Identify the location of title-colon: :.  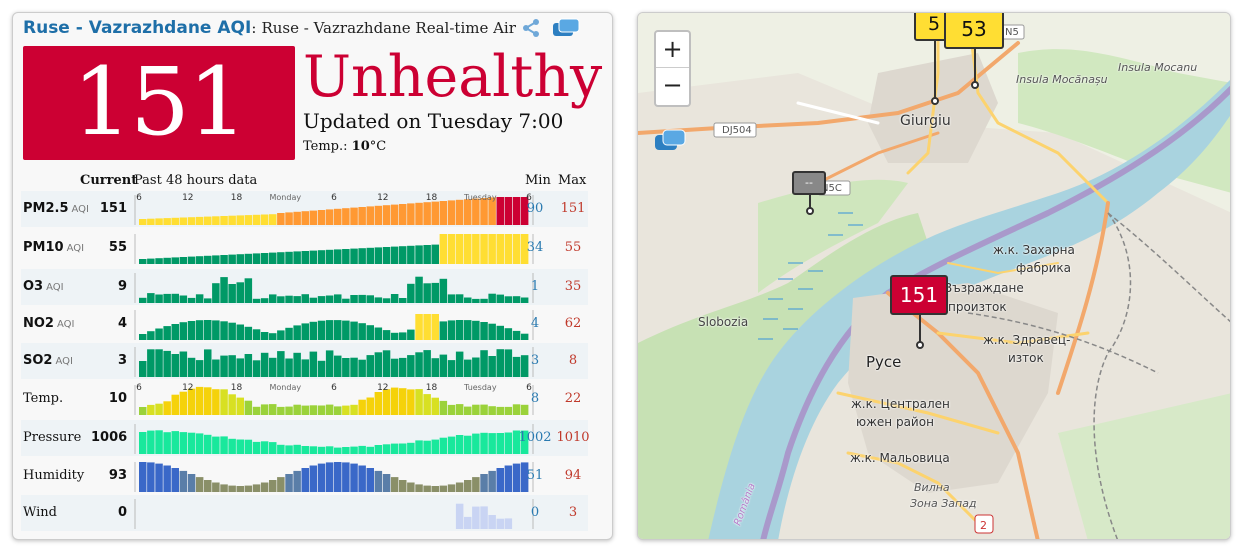
(254, 28).